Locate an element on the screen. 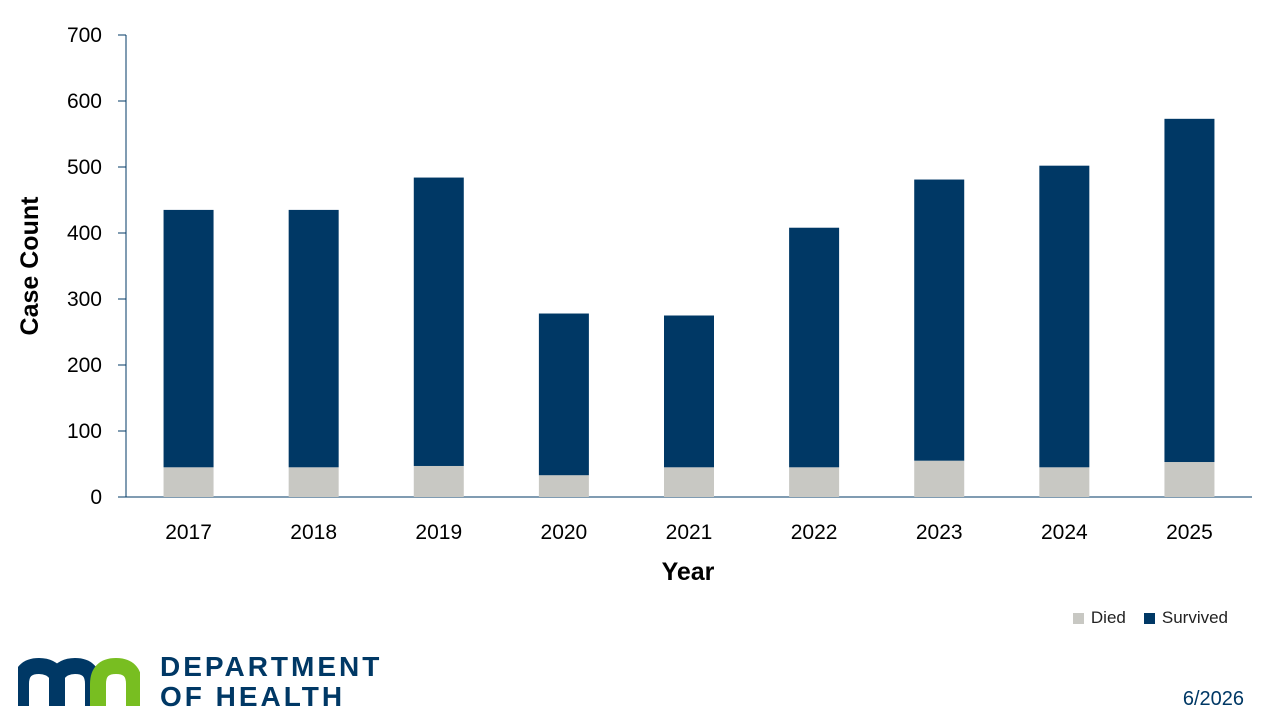  bar-died-2020 is located at coordinates (563, 486).